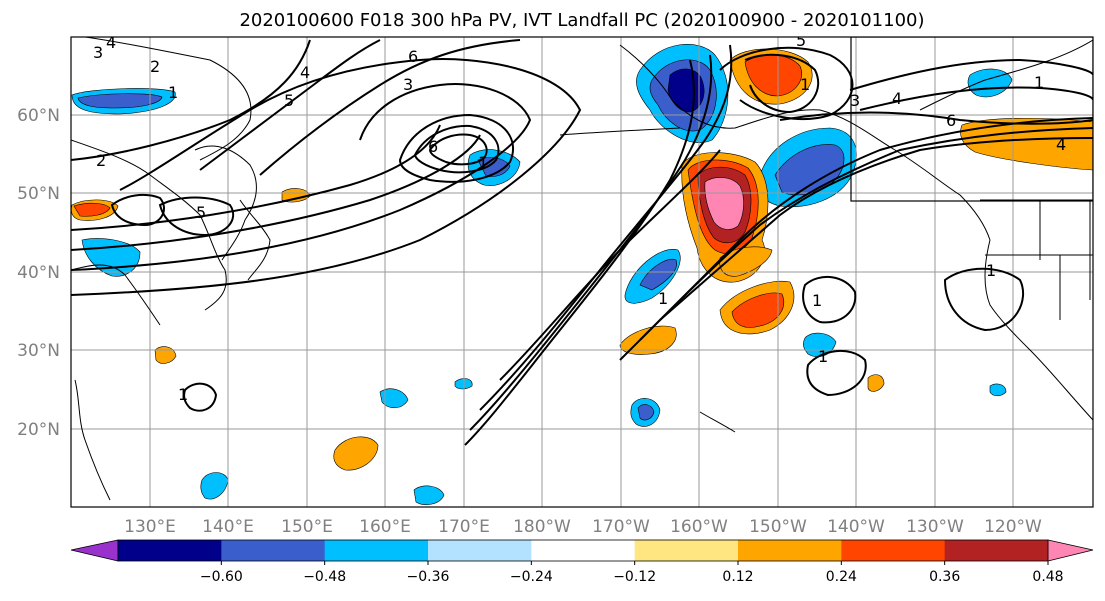 This screenshot has width=1105, height=601. What do you see at coordinates (856, 527) in the screenshot?
I see `lon-label: 140°W` at bounding box center [856, 527].